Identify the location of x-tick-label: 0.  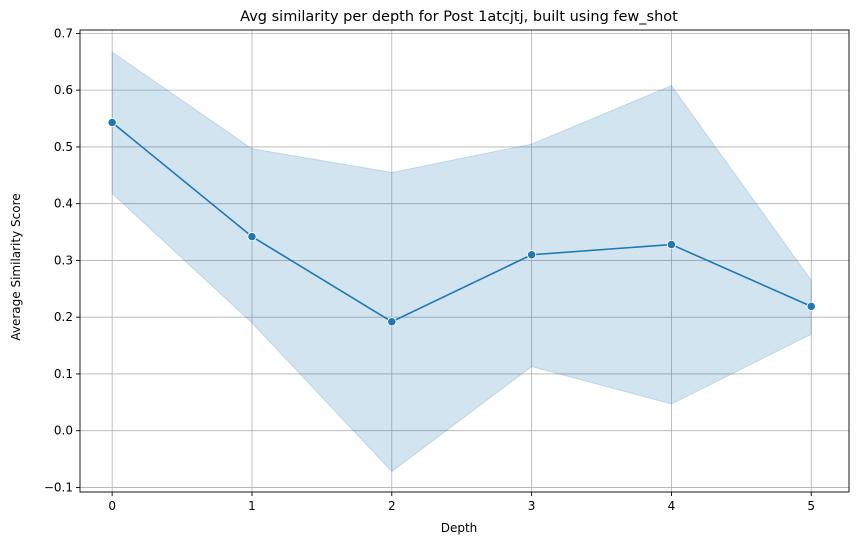
(112, 506).